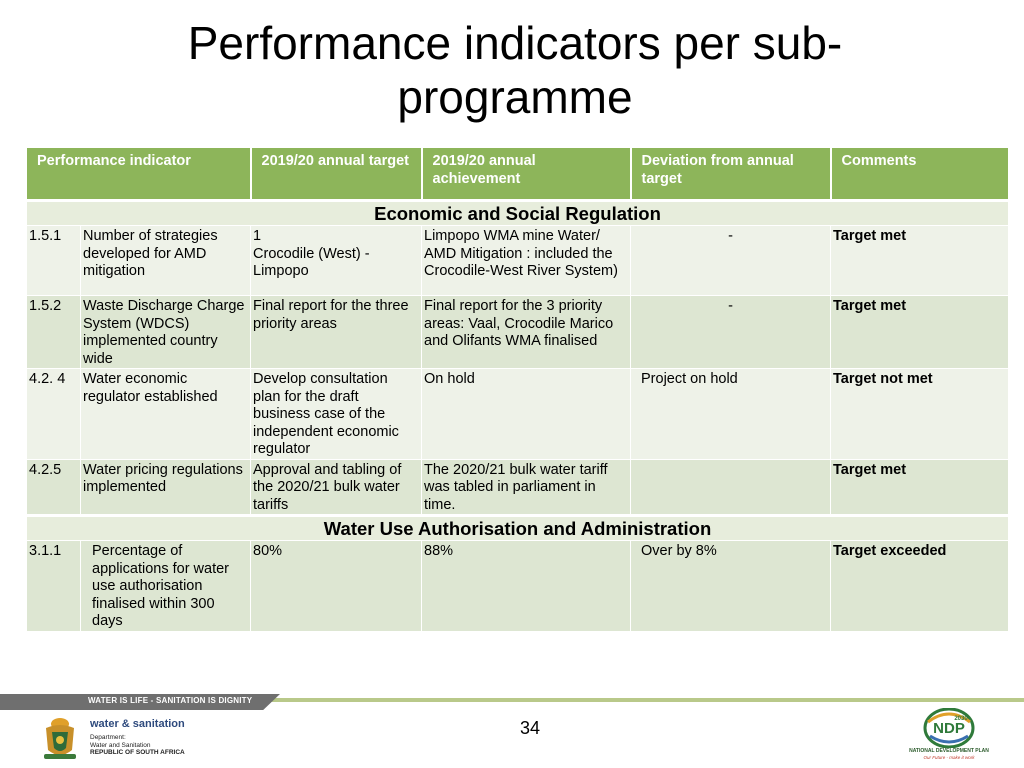  I want to click on ndp-letters: NDP, so click(949, 728).